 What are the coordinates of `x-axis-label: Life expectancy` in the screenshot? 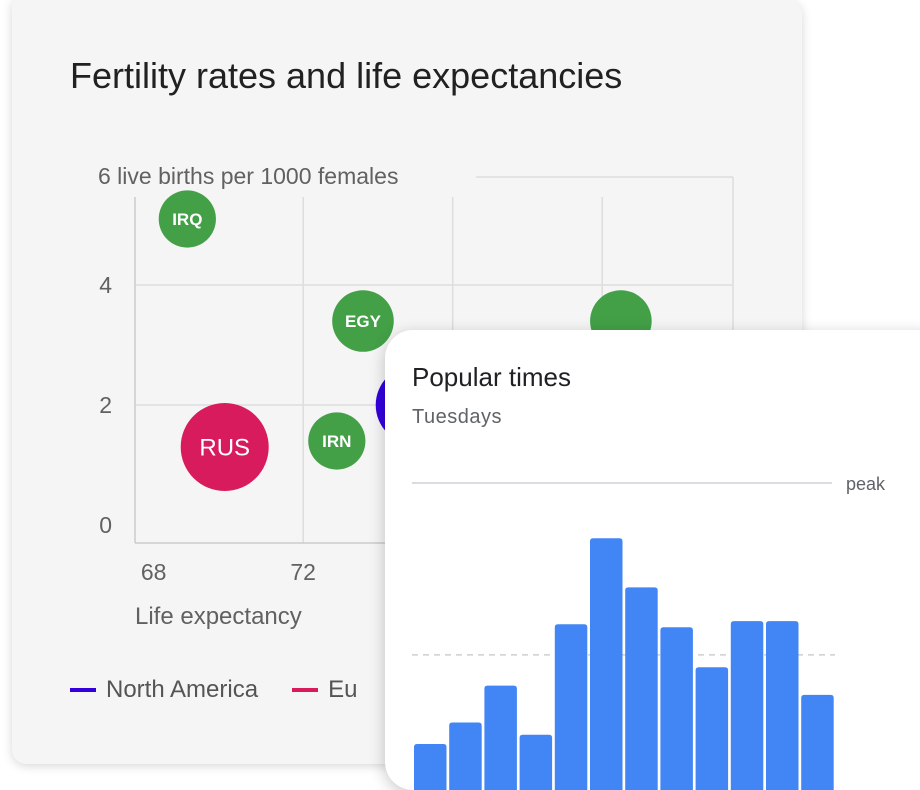 It's located at (218, 616).